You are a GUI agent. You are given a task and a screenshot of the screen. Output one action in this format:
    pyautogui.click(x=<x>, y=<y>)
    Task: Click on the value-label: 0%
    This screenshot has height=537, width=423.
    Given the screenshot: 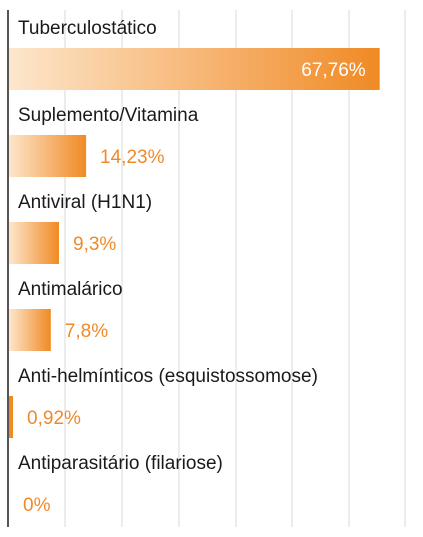 What is the action you would take?
    pyautogui.click(x=37, y=505)
    